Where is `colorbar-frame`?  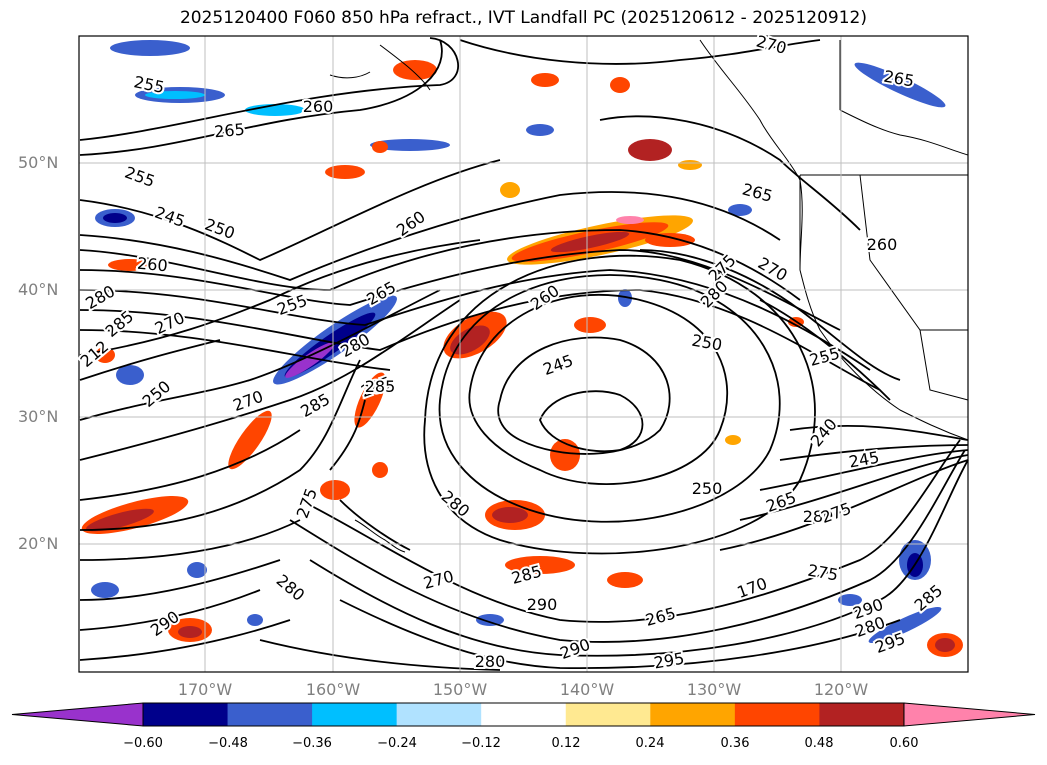
colorbar-frame is located at coordinates (523, 714).